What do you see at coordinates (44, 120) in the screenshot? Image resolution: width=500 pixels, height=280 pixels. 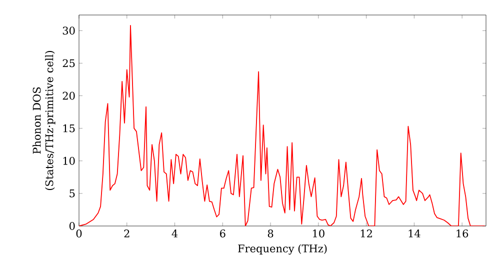 I see `y-axis-title: Phonon DOS (States/THz·primitive cell)` at bounding box center [44, 120].